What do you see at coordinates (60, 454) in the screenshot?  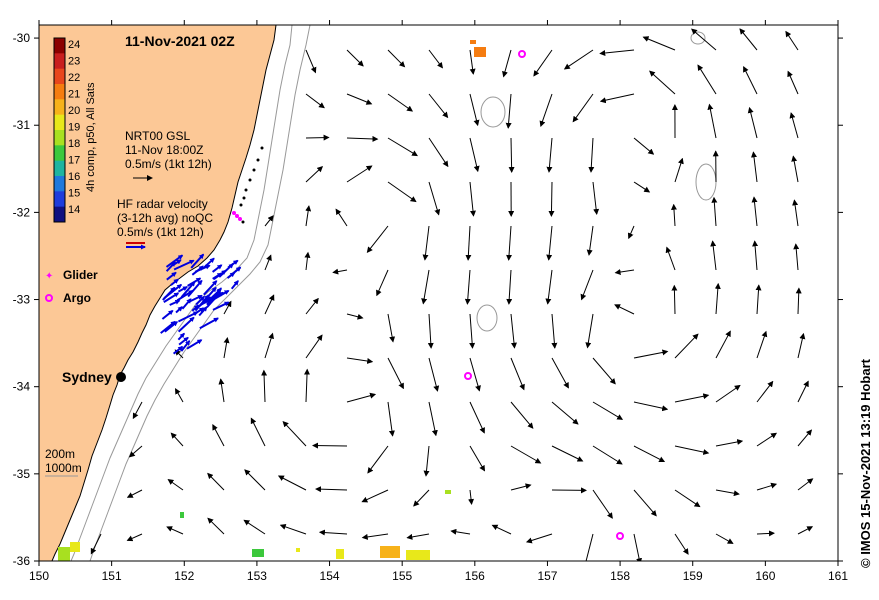 I see `svg-text: 200m` at bounding box center [60, 454].